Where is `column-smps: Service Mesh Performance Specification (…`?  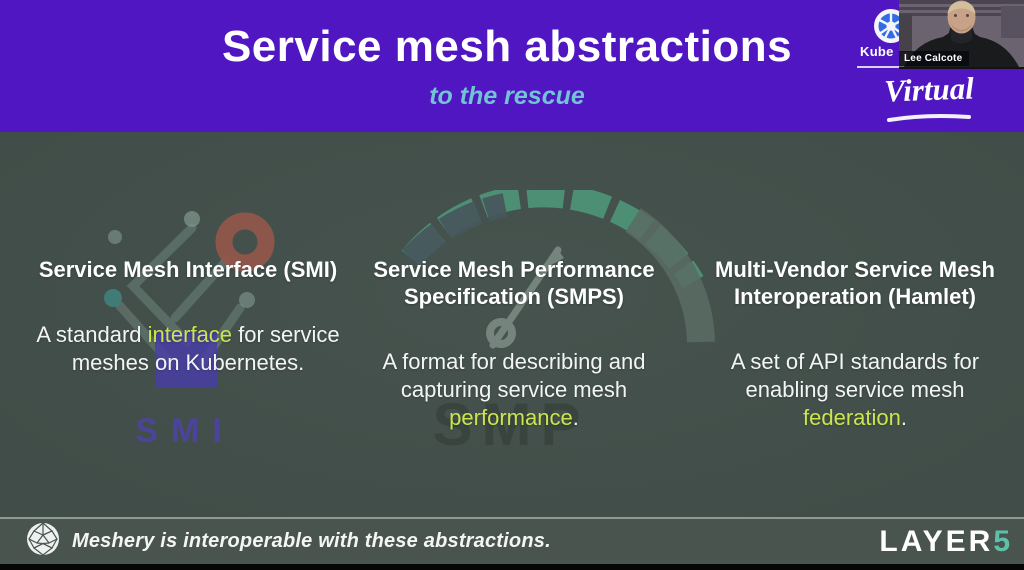
column-smps: Service Mesh Performance Specification (… is located at coordinates (514, 344).